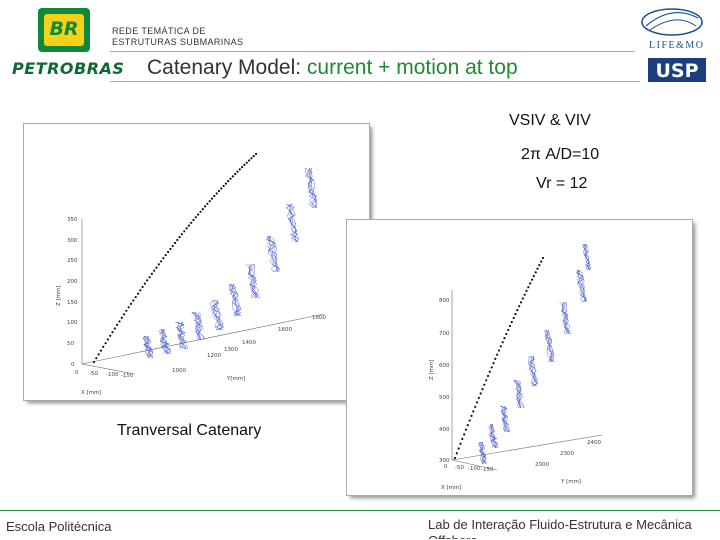  What do you see at coordinates (59, 526) in the screenshot?
I see `footer-left: Escola Politécnica` at bounding box center [59, 526].